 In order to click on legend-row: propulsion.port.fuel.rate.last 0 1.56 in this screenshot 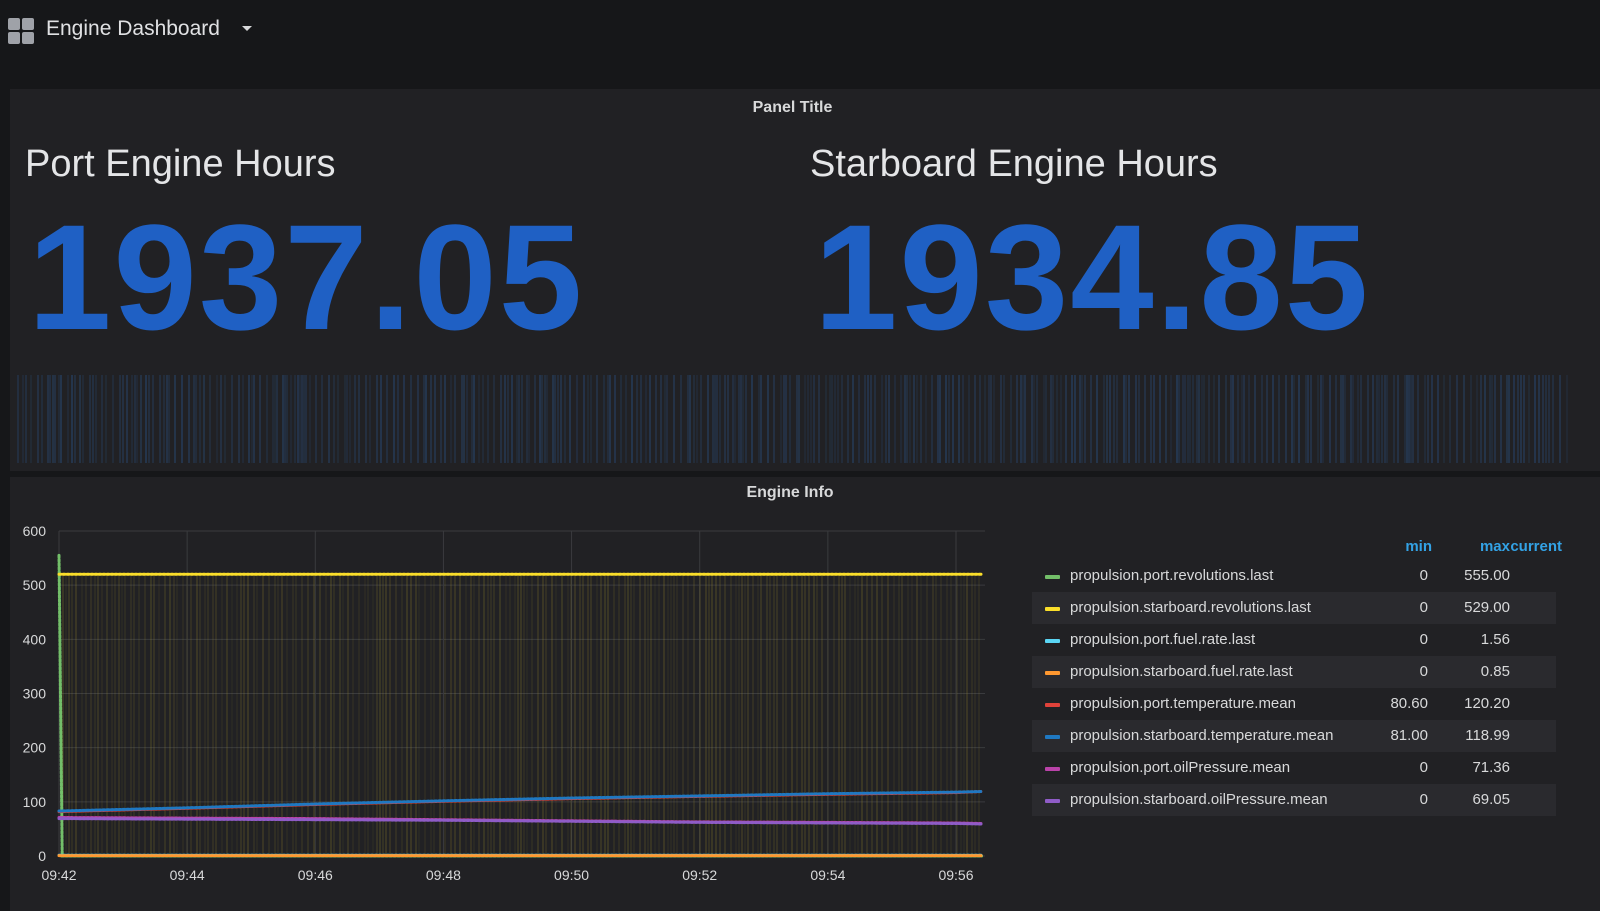, I will do `click(1294, 640)`.